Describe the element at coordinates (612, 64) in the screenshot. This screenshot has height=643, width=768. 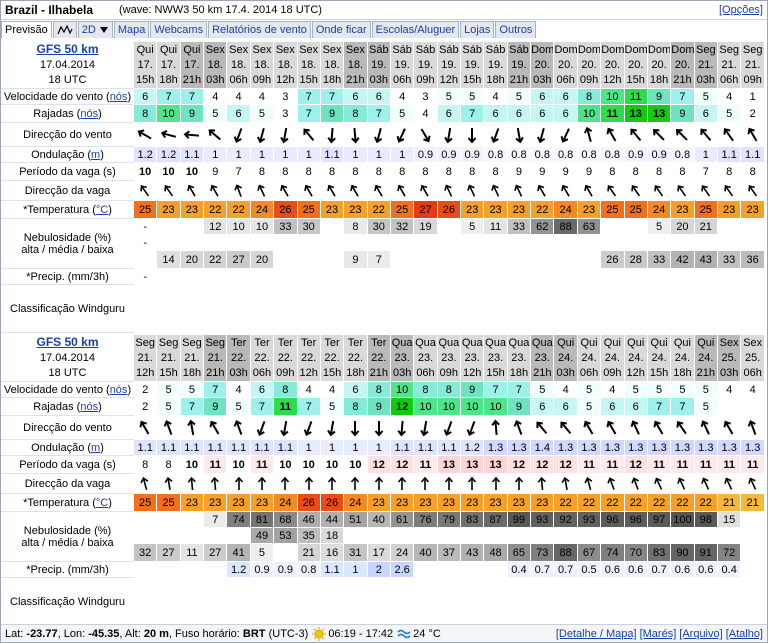
I see `day-date: 20.` at that location.